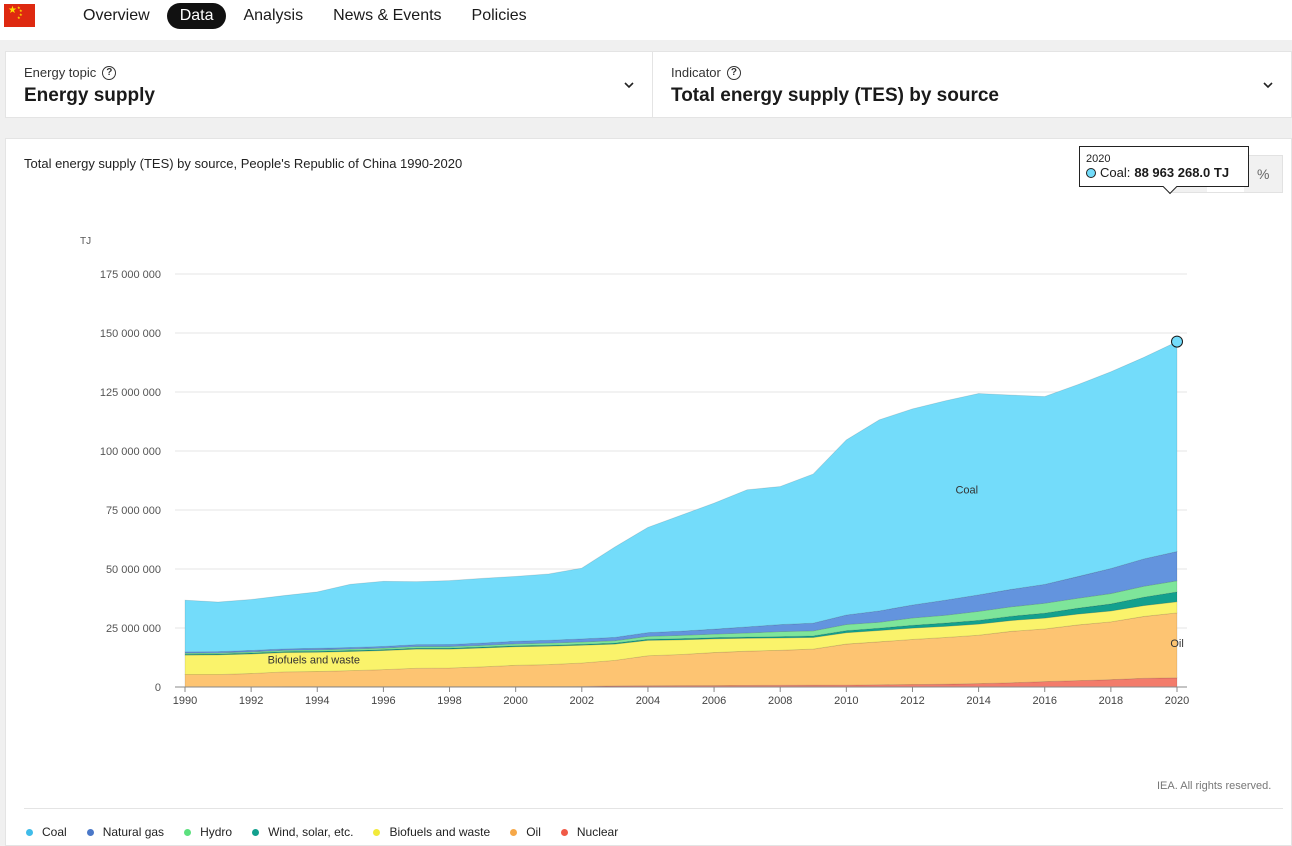 This screenshot has height=846, width=1292. I want to click on china-flag-icon: ★ ★ ★ ★ ★, so click(19, 15).